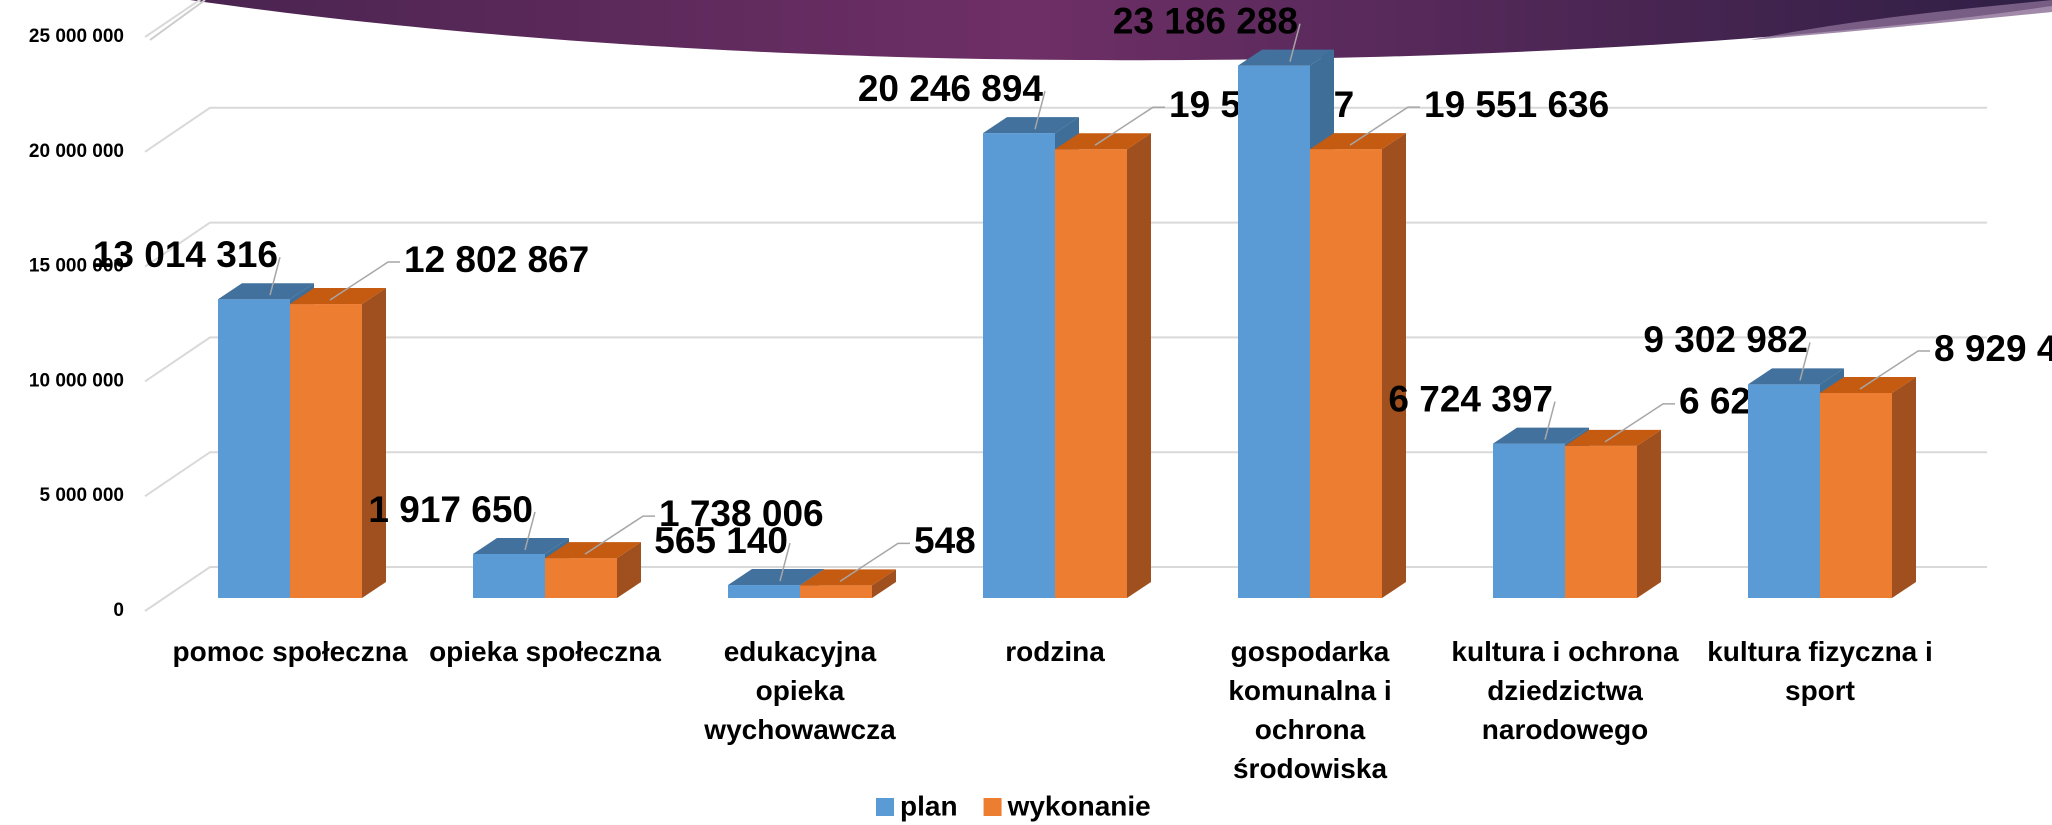 This screenshot has height=825, width=2052. Describe the element at coordinates (76, 36) in the screenshot. I see `y-tick-label: 25 000 000` at that location.